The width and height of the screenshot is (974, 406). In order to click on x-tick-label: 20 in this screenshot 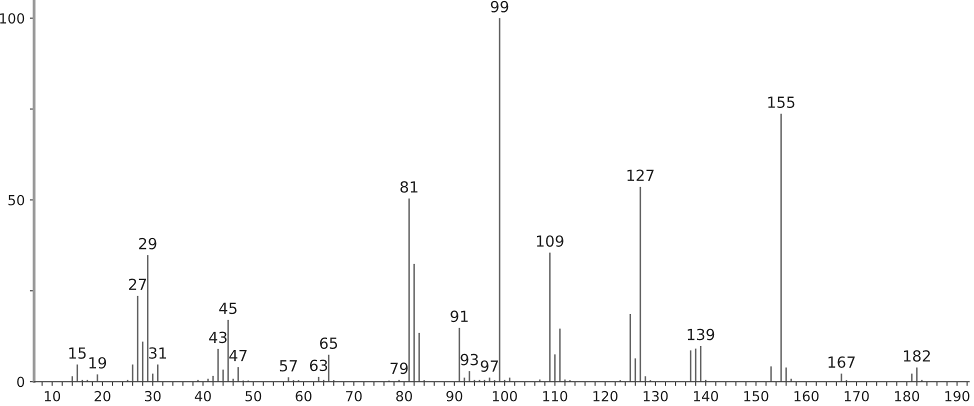, I will do `click(102, 396)`.